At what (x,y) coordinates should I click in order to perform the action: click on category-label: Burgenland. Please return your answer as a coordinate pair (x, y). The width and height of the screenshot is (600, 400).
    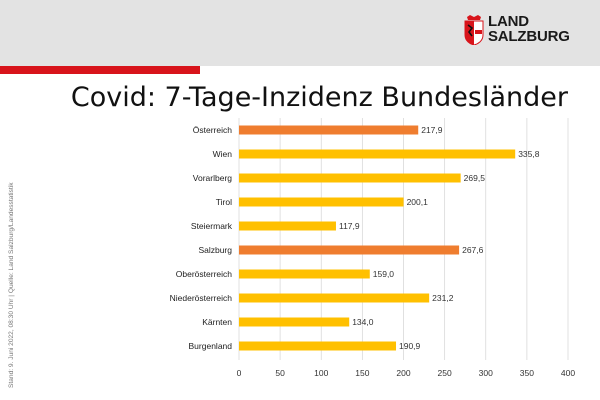
    Looking at the image, I should click on (211, 346).